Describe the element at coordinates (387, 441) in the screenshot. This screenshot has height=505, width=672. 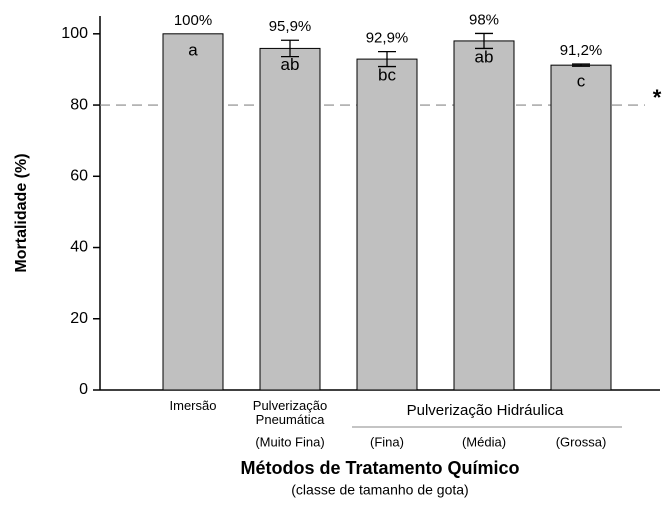
I see `droplet-class-label: (Fina)` at that location.